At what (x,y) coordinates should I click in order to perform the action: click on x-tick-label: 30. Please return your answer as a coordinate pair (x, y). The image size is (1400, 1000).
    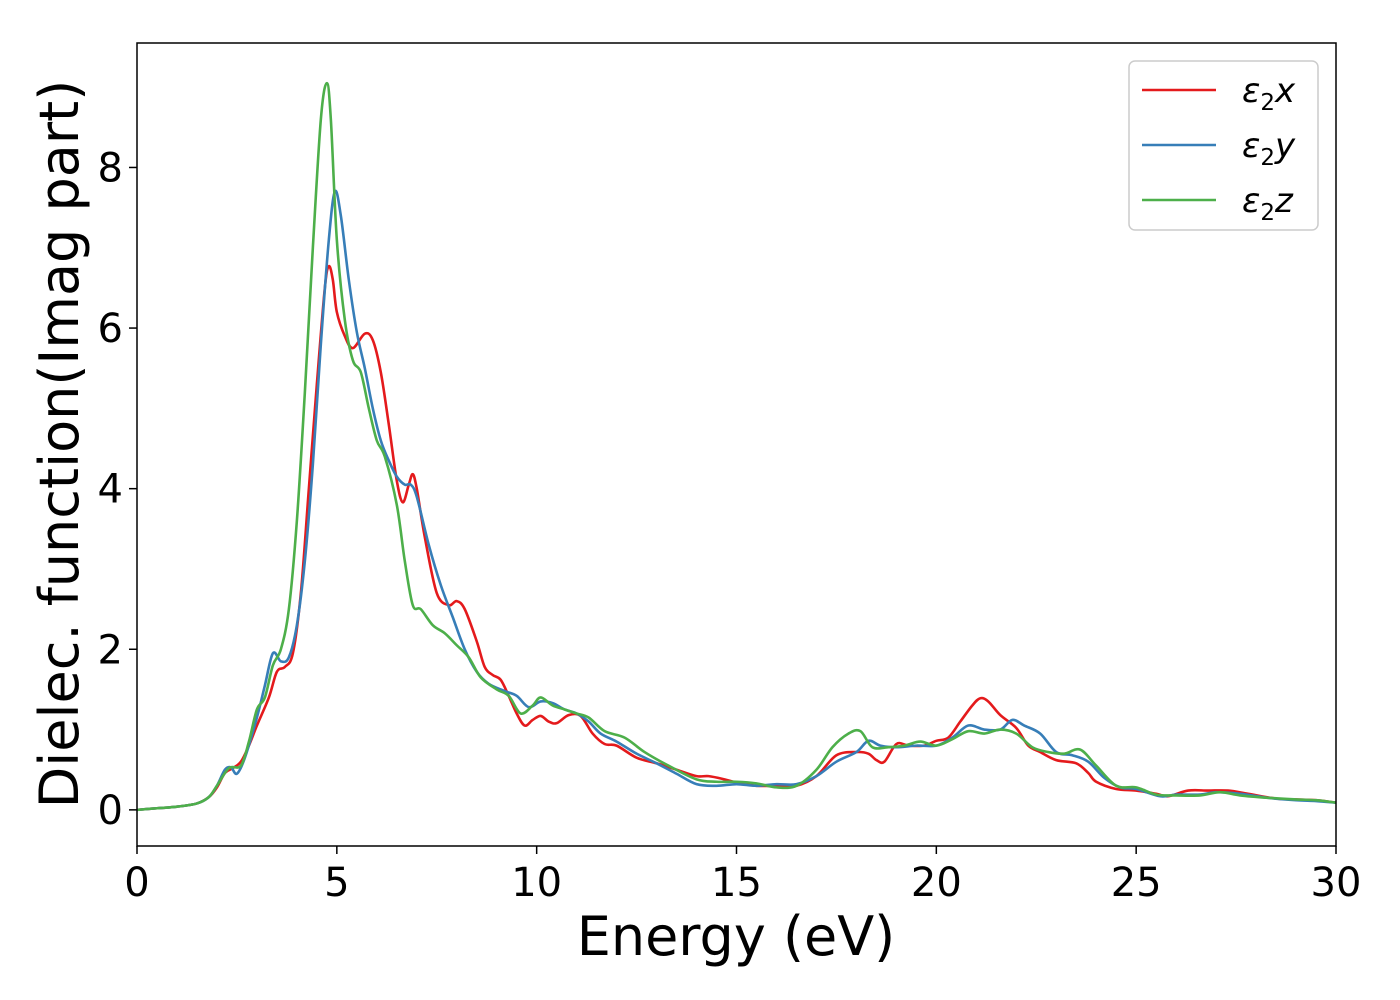
    Looking at the image, I should click on (1336, 883).